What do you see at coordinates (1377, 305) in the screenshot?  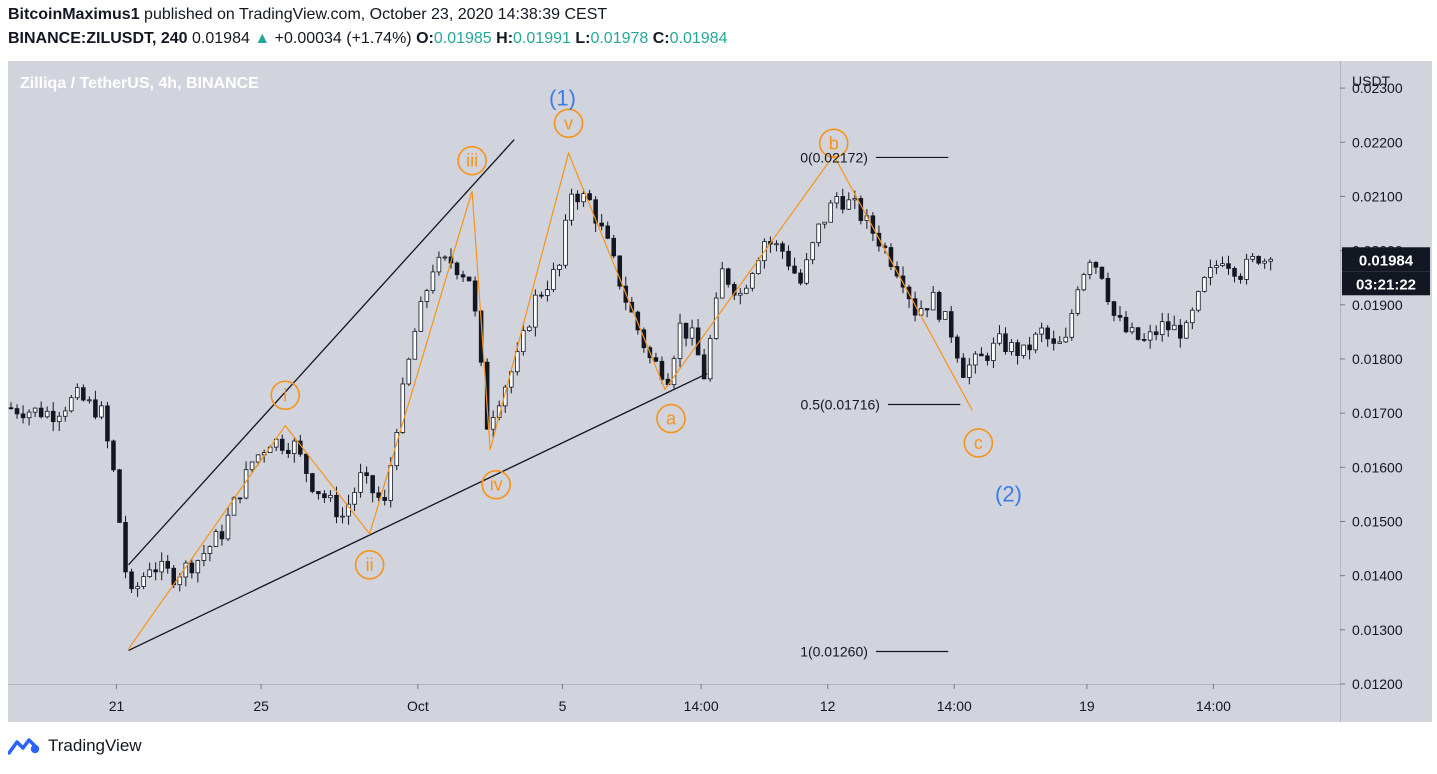 I see `y-tick-label: 0.01900` at bounding box center [1377, 305].